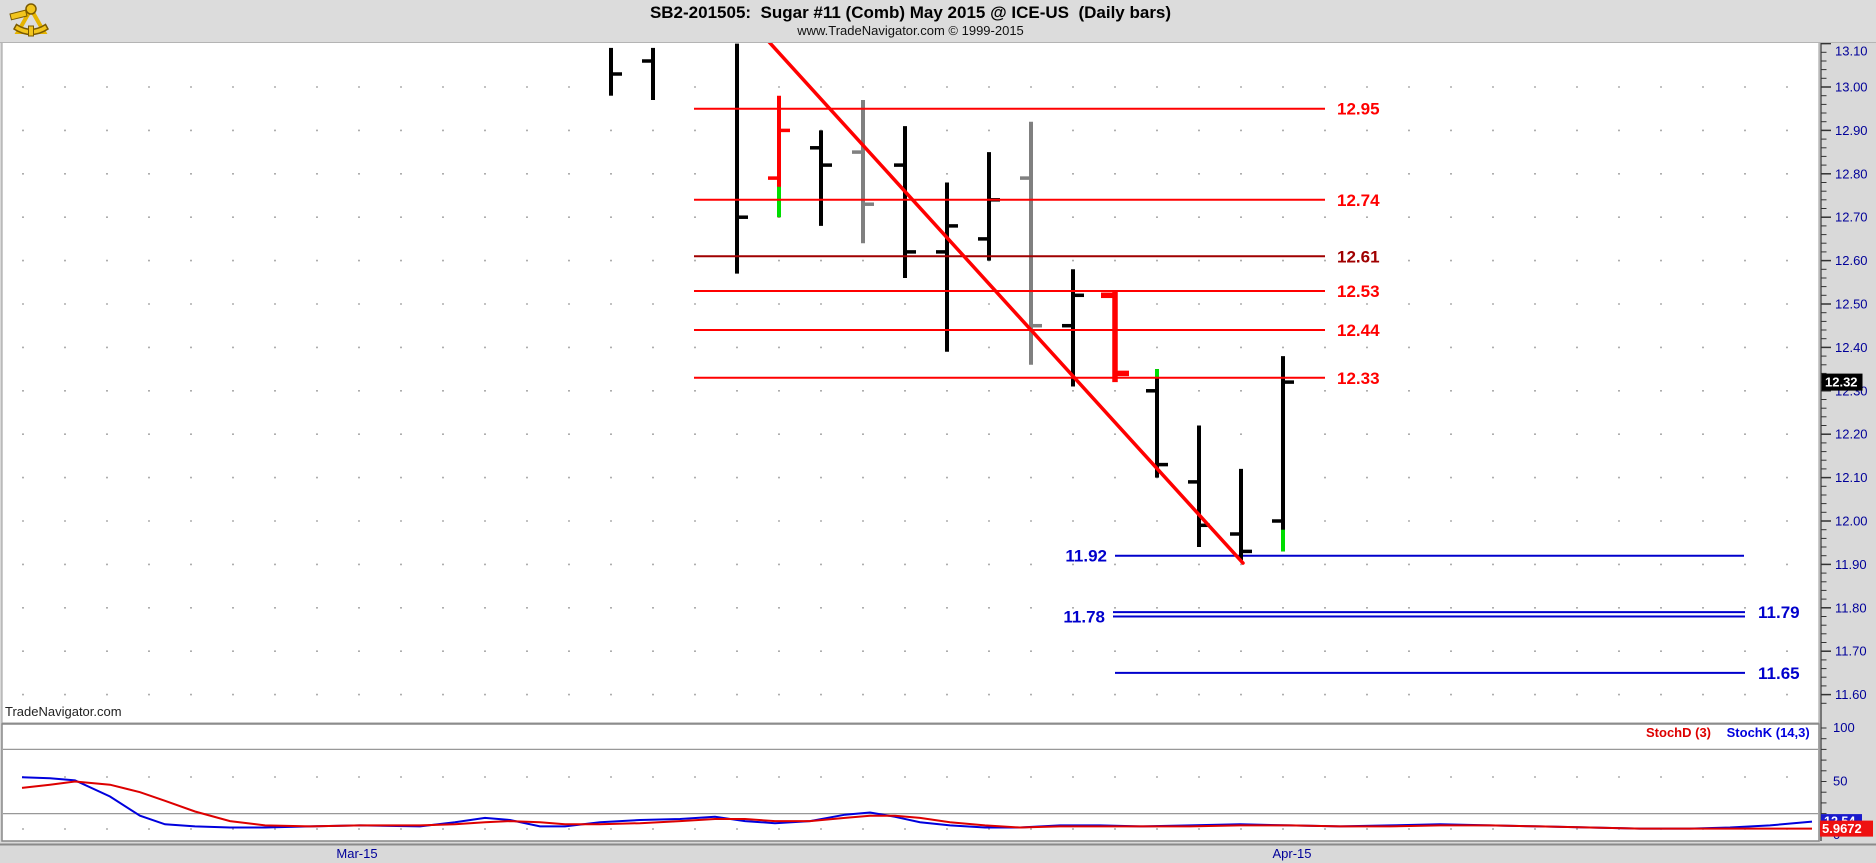 Image resolution: width=1876 pixels, height=863 pixels. I want to click on support-level-lines: 11.92 11.79 11.78 11.65, so click(1431, 615).